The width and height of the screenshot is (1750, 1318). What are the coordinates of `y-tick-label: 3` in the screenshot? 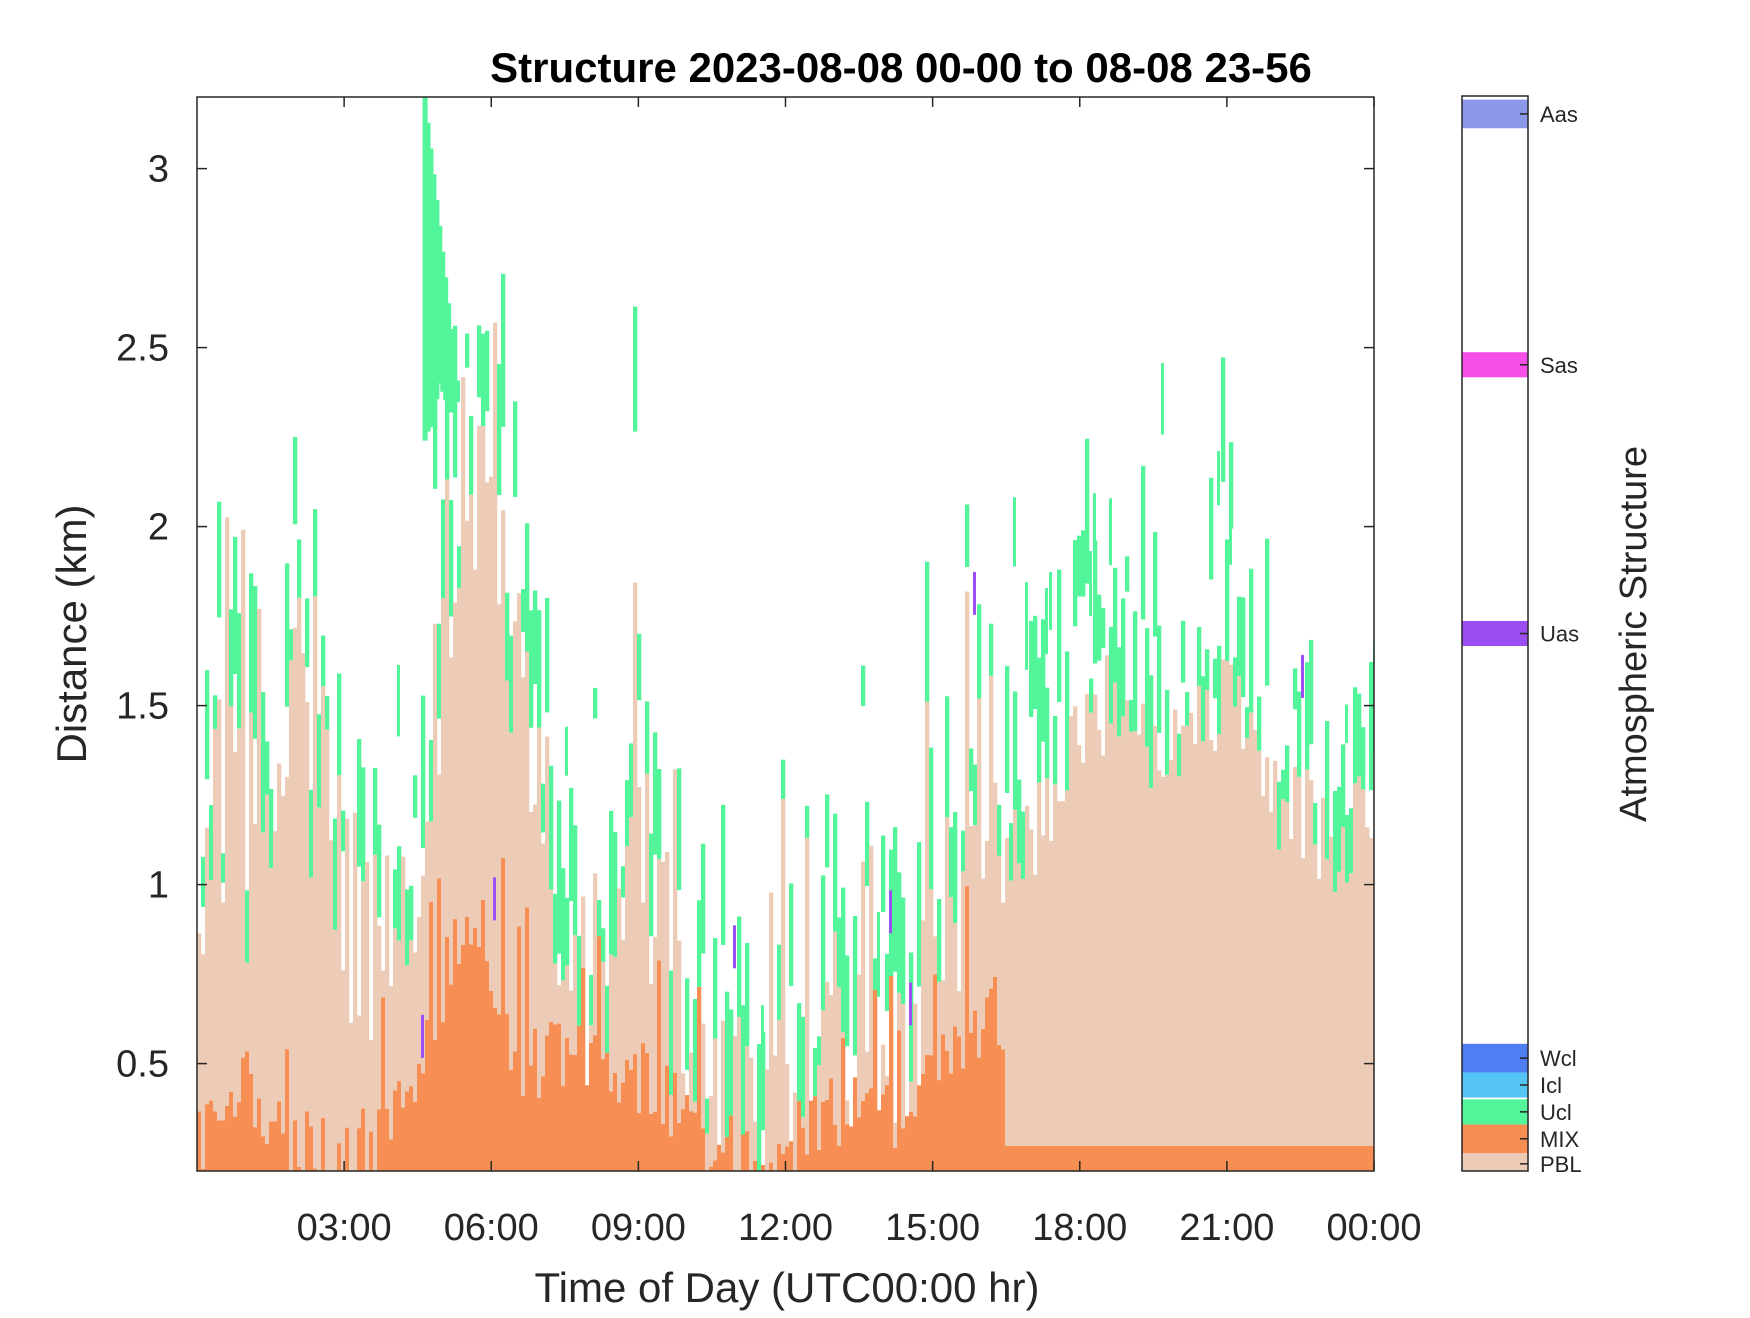 It's located at (158, 170).